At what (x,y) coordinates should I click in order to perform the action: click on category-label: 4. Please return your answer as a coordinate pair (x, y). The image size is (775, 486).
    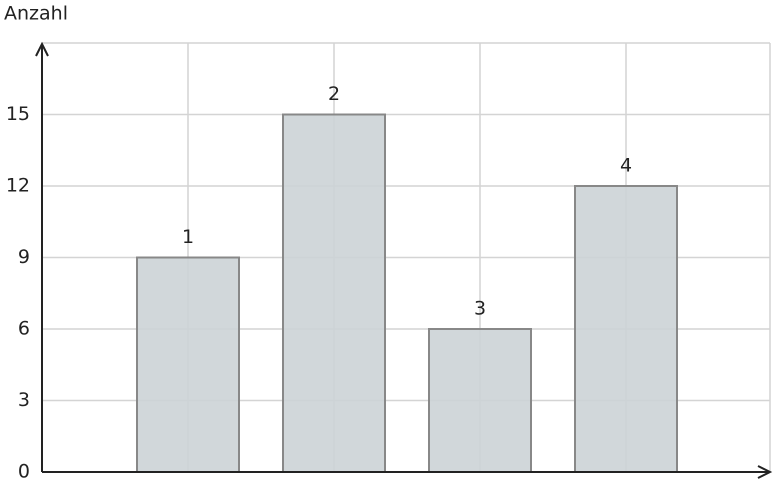
    Looking at the image, I should click on (626, 166).